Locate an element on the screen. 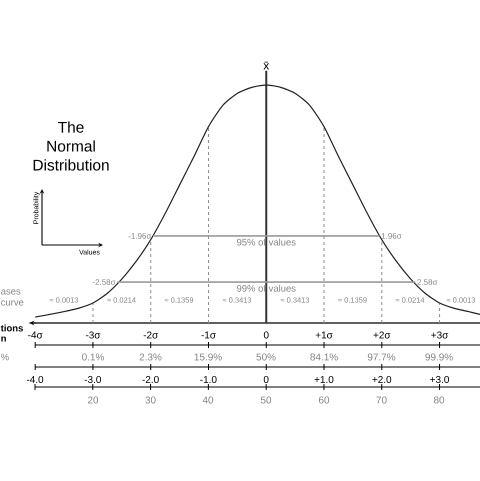 The image size is (480, 481). text: 0.1% is located at coordinates (93, 357).